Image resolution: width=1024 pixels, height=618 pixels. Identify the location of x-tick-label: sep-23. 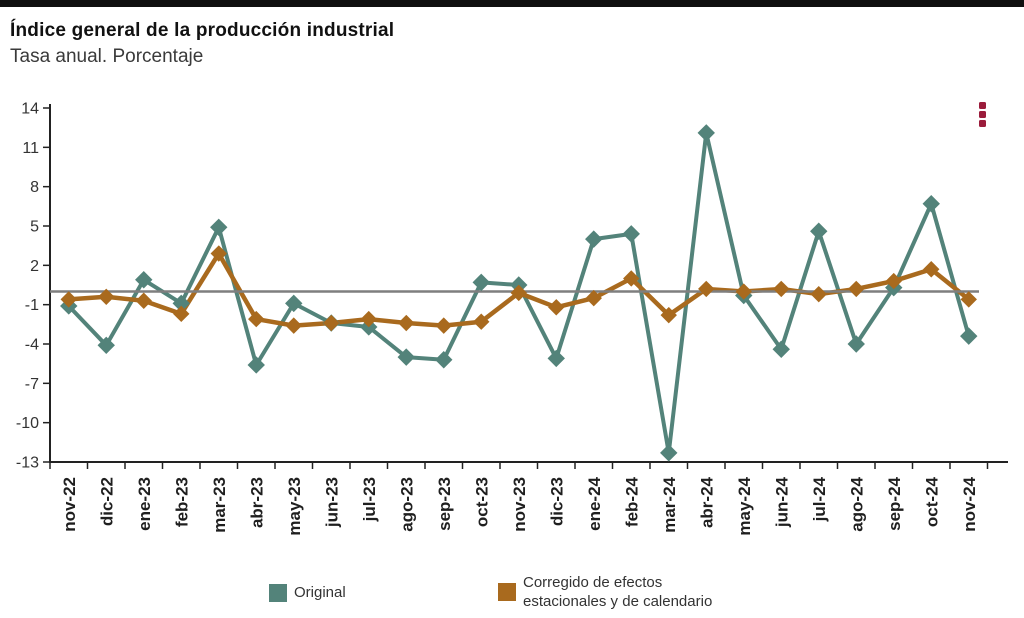
(444, 504).